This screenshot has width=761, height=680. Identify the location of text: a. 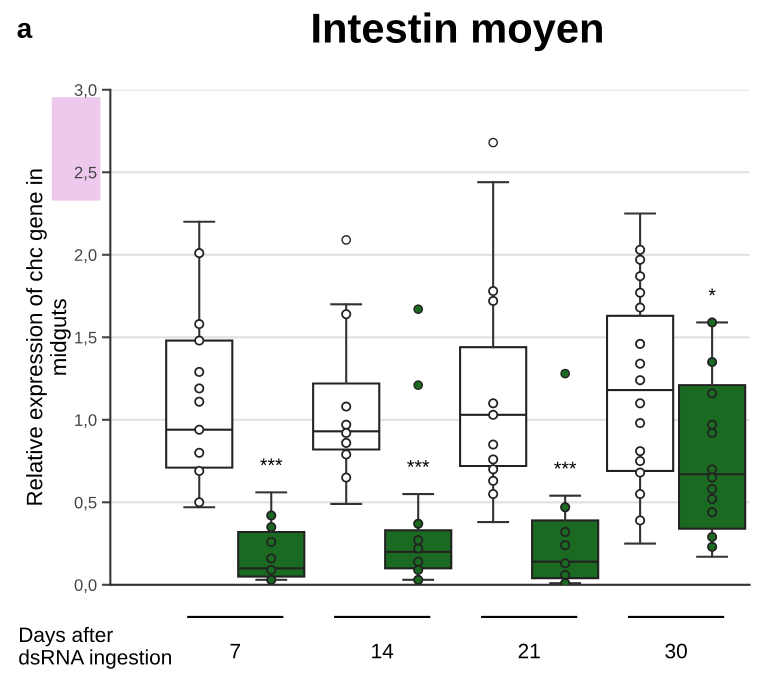
(25, 30).